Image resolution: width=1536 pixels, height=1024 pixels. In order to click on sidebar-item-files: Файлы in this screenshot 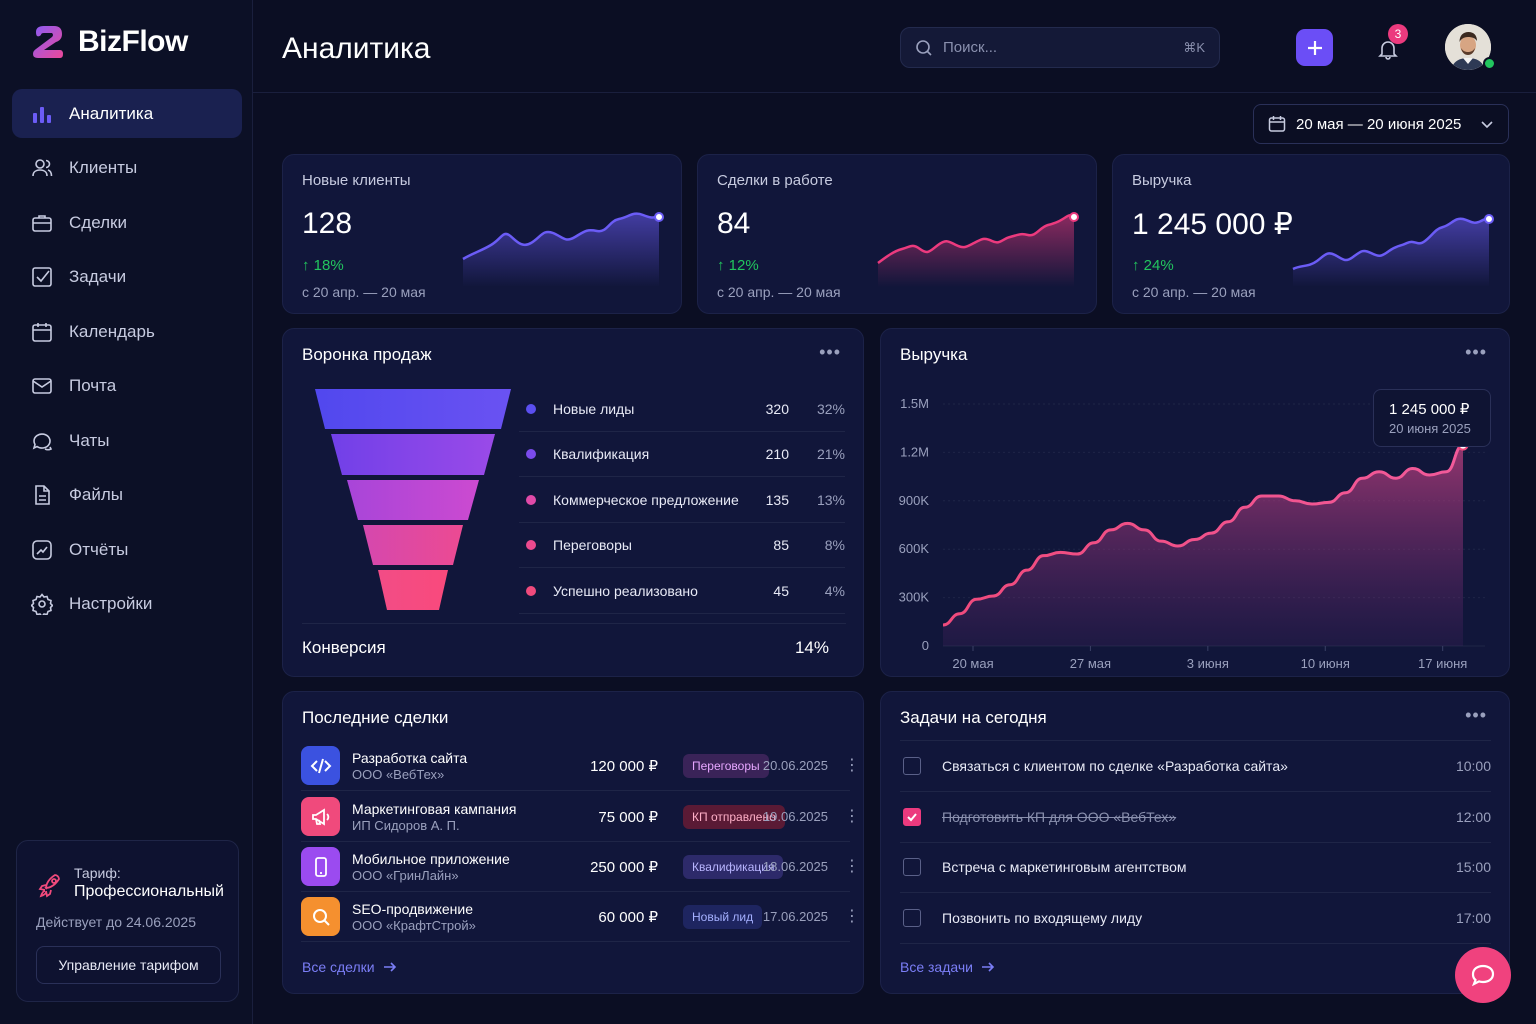, I will do `click(127, 495)`.